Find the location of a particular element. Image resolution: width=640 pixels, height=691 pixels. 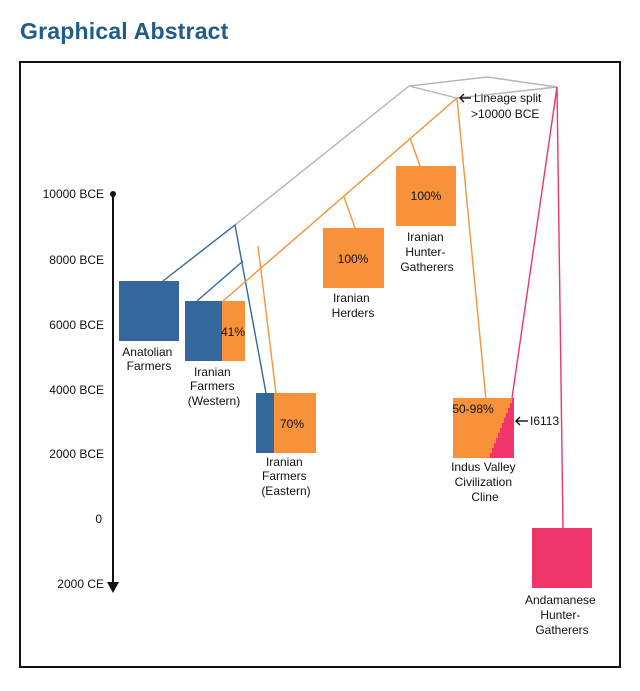

iranian-hg-box is located at coordinates (426, 196).